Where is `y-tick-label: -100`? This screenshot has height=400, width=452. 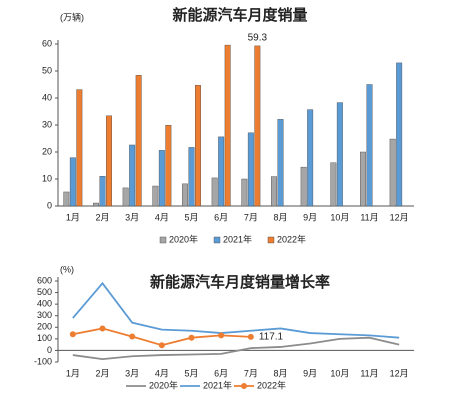 y-tick-label: -100 is located at coordinates (43, 361).